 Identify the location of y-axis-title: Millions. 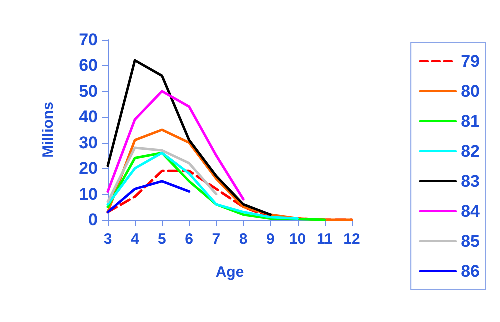
(48, 130).